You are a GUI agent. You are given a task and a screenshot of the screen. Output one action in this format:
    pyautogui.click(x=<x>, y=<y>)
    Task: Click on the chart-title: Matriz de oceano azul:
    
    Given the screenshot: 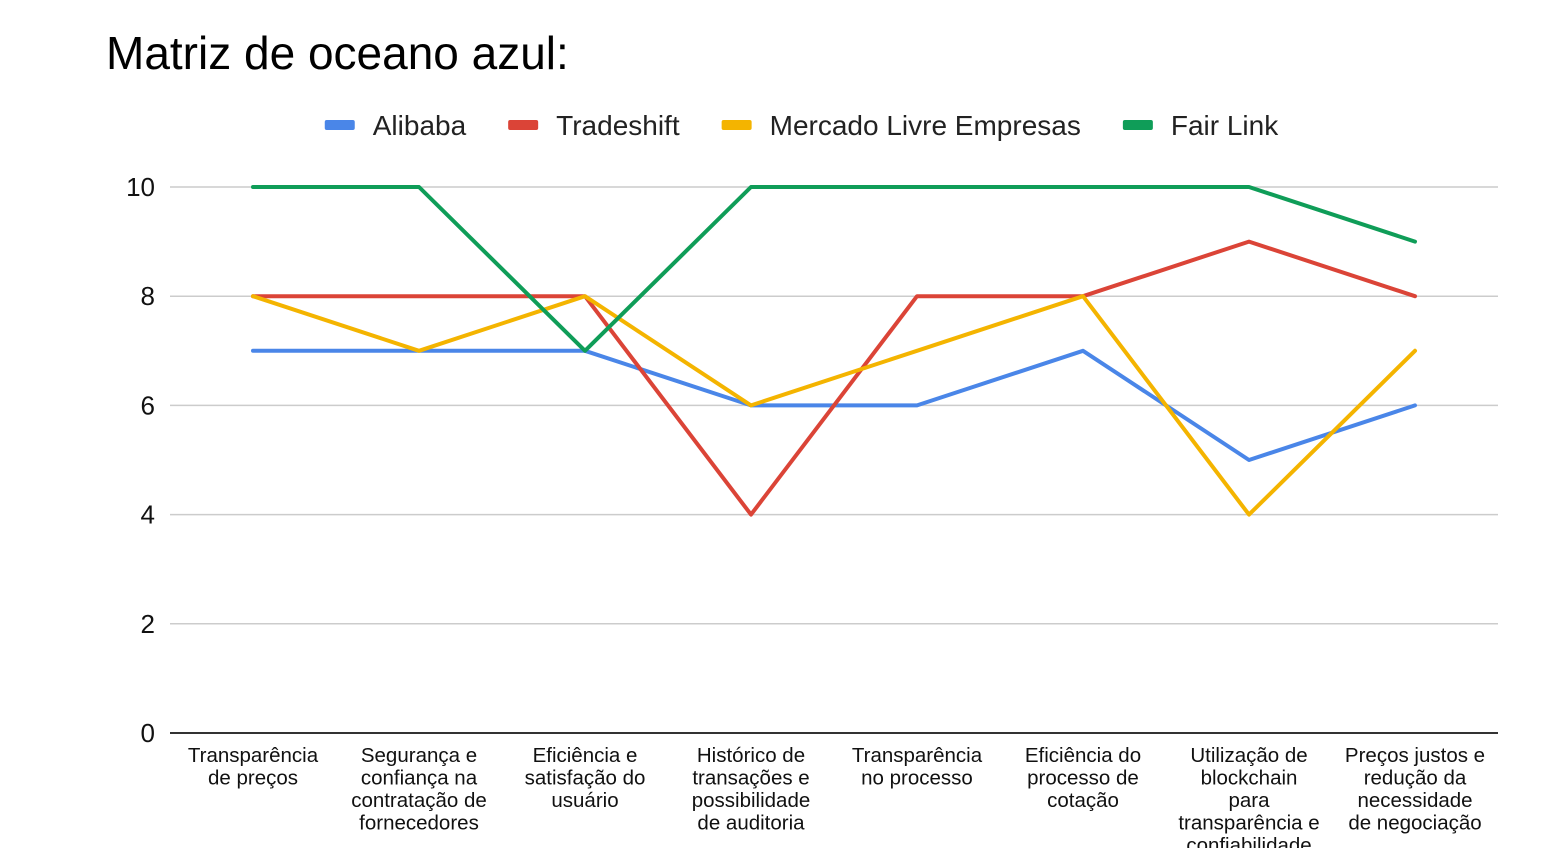 What is the action you would take?
    pyautogui.click(x=337, y=53)
    